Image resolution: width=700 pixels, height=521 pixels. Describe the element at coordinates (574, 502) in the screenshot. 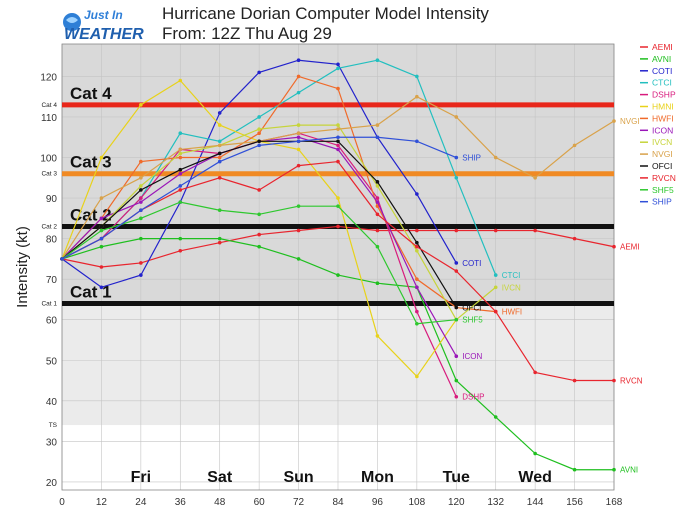

I see `x-tick-label: 156` at that location.